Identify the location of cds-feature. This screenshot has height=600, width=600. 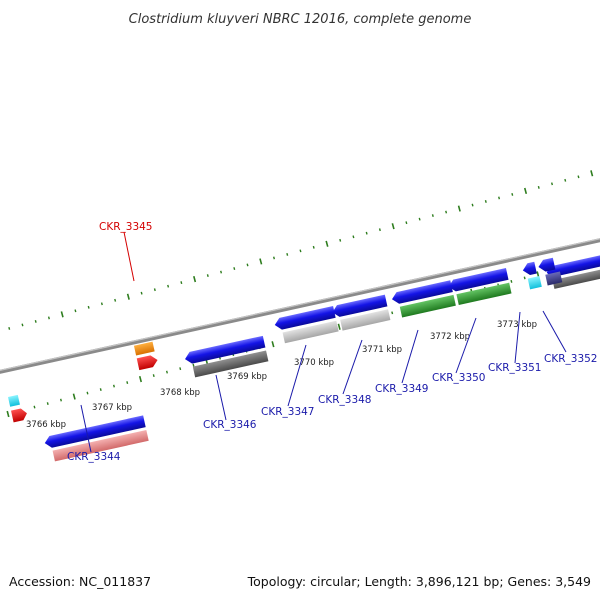
(573, 265).